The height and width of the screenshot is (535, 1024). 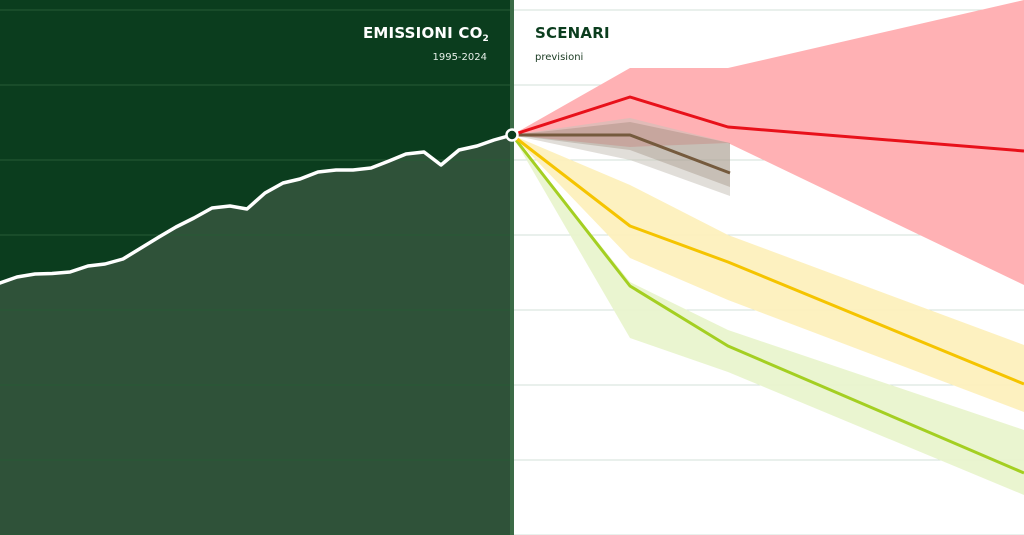 I want to click on brown-scenario-line, so click(x=621, y=154).